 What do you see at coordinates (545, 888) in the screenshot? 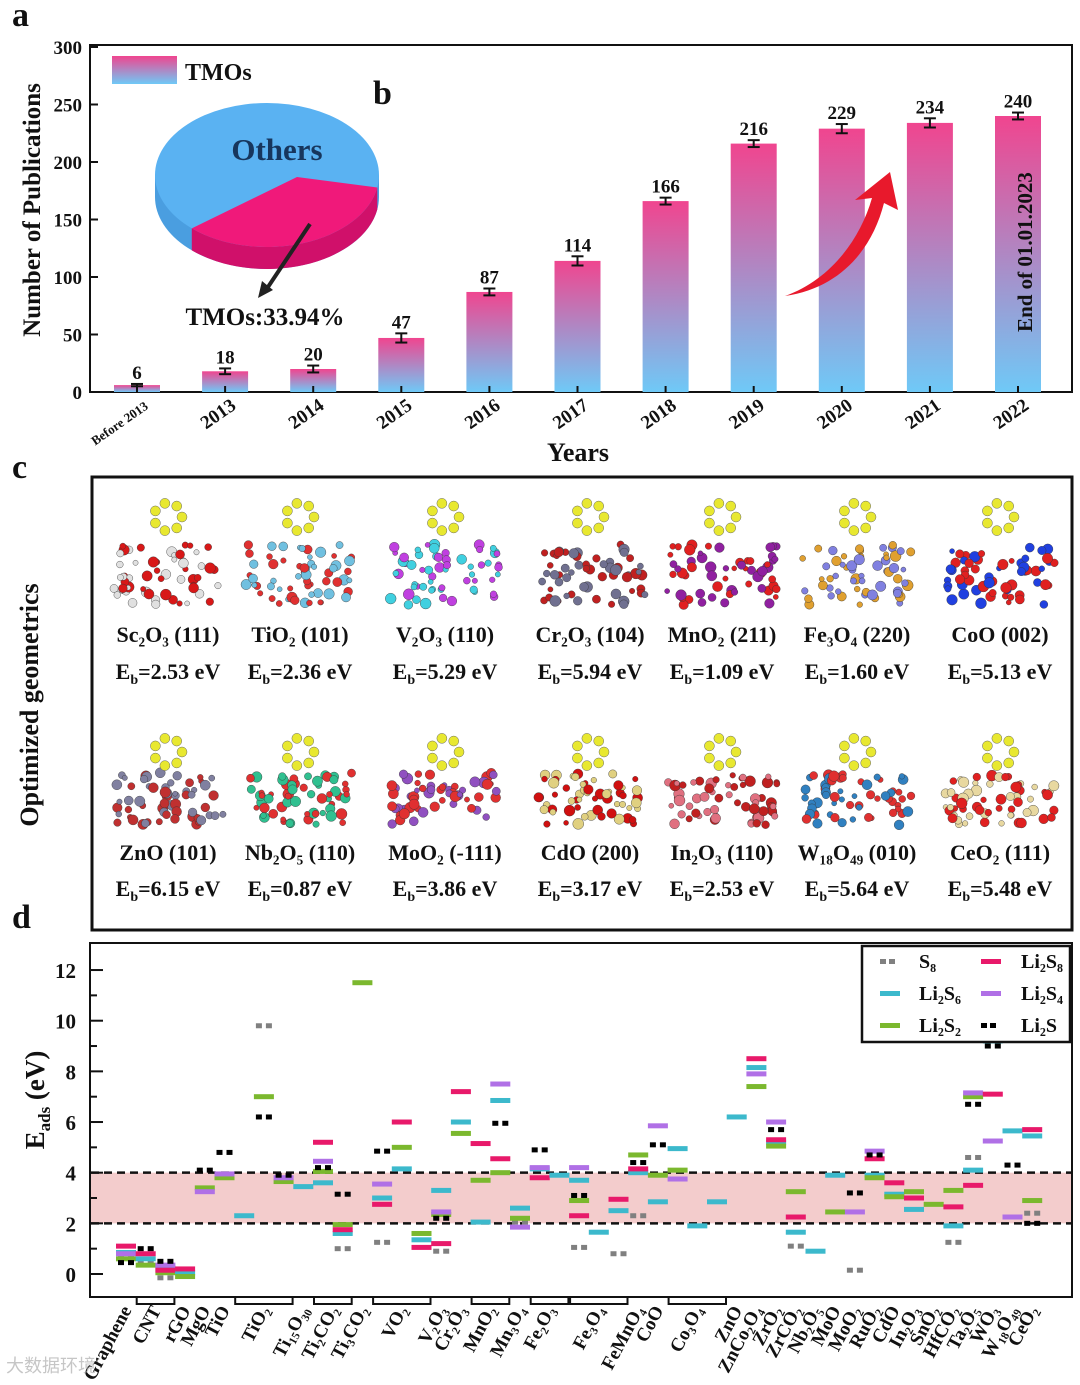
I see `eb-symbol: E` at bounding box center [545, 888].